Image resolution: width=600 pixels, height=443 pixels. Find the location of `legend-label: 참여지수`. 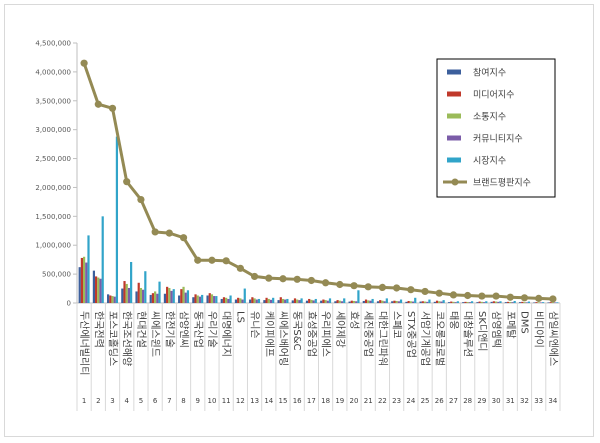

legend-label: 참여지수 is located at coordinates (489, 73).